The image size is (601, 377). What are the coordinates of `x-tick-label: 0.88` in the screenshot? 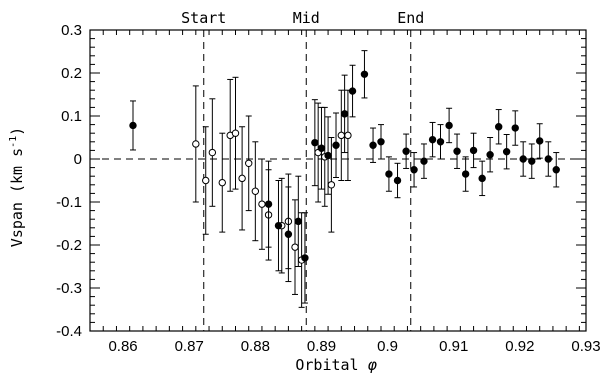 It's located at (255, 346).